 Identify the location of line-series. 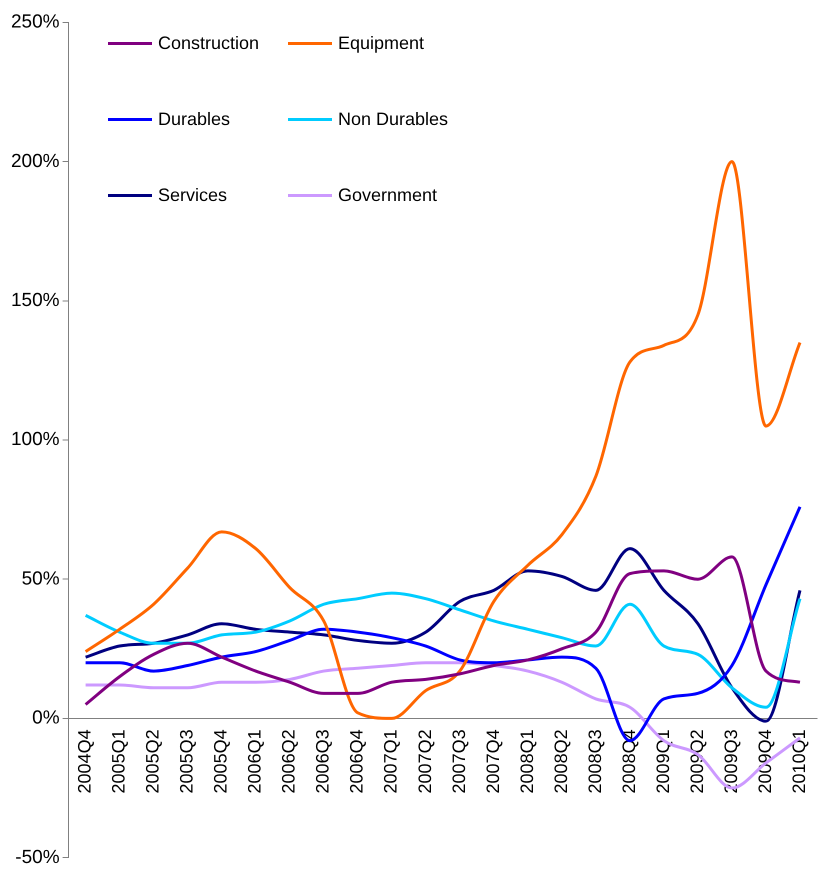
(443, 650).